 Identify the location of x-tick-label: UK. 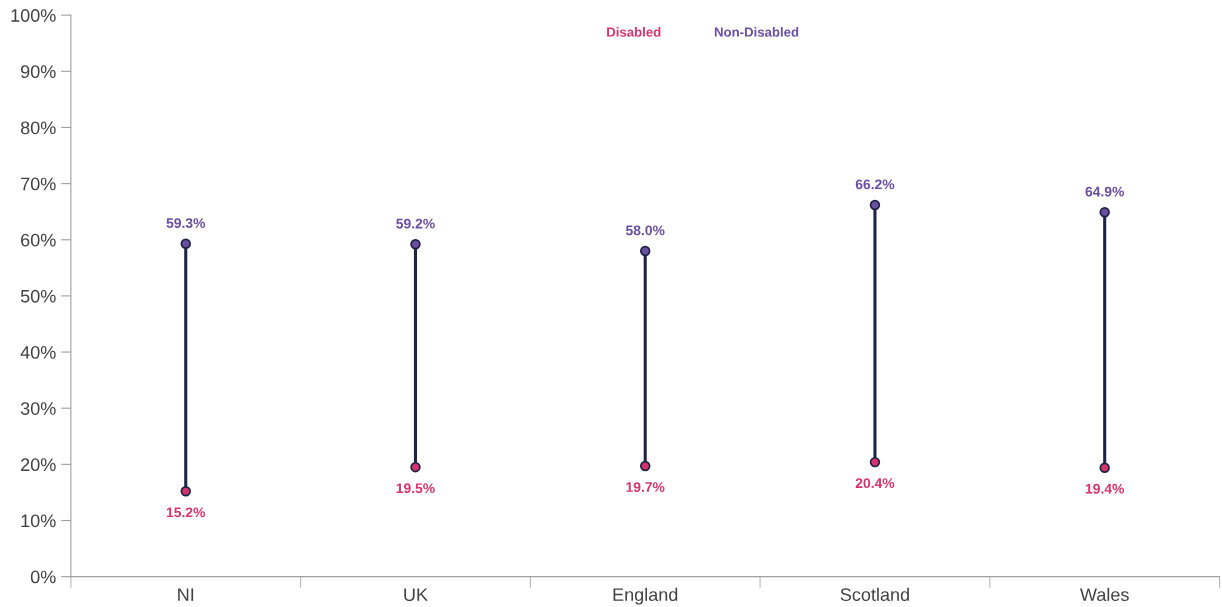
(416, 595).